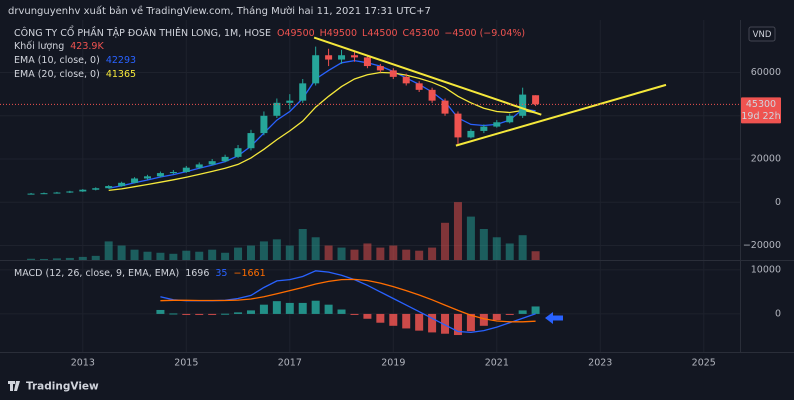 This screenshot has width=794, height=400. I want to click on logo-icon, so click(14, 386).